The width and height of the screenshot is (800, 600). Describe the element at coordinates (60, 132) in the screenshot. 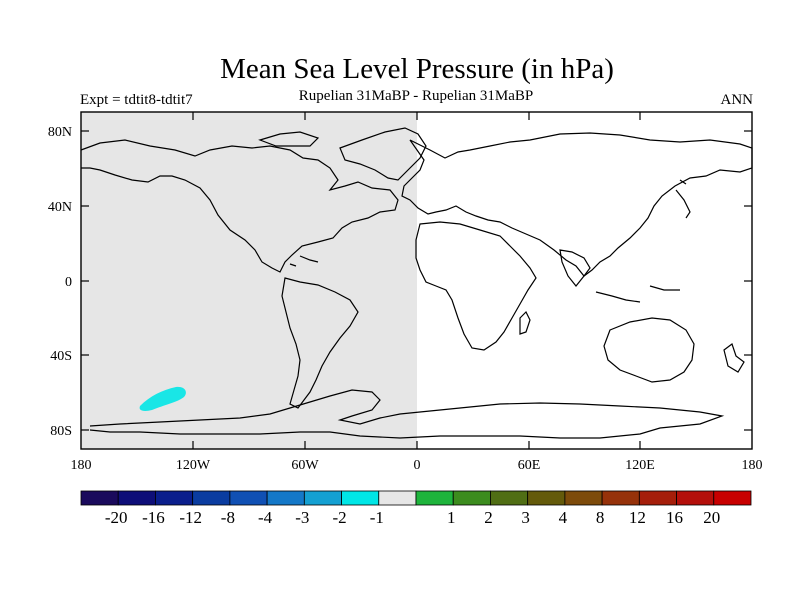

I see `lat-label-80n: 80N` at that location.